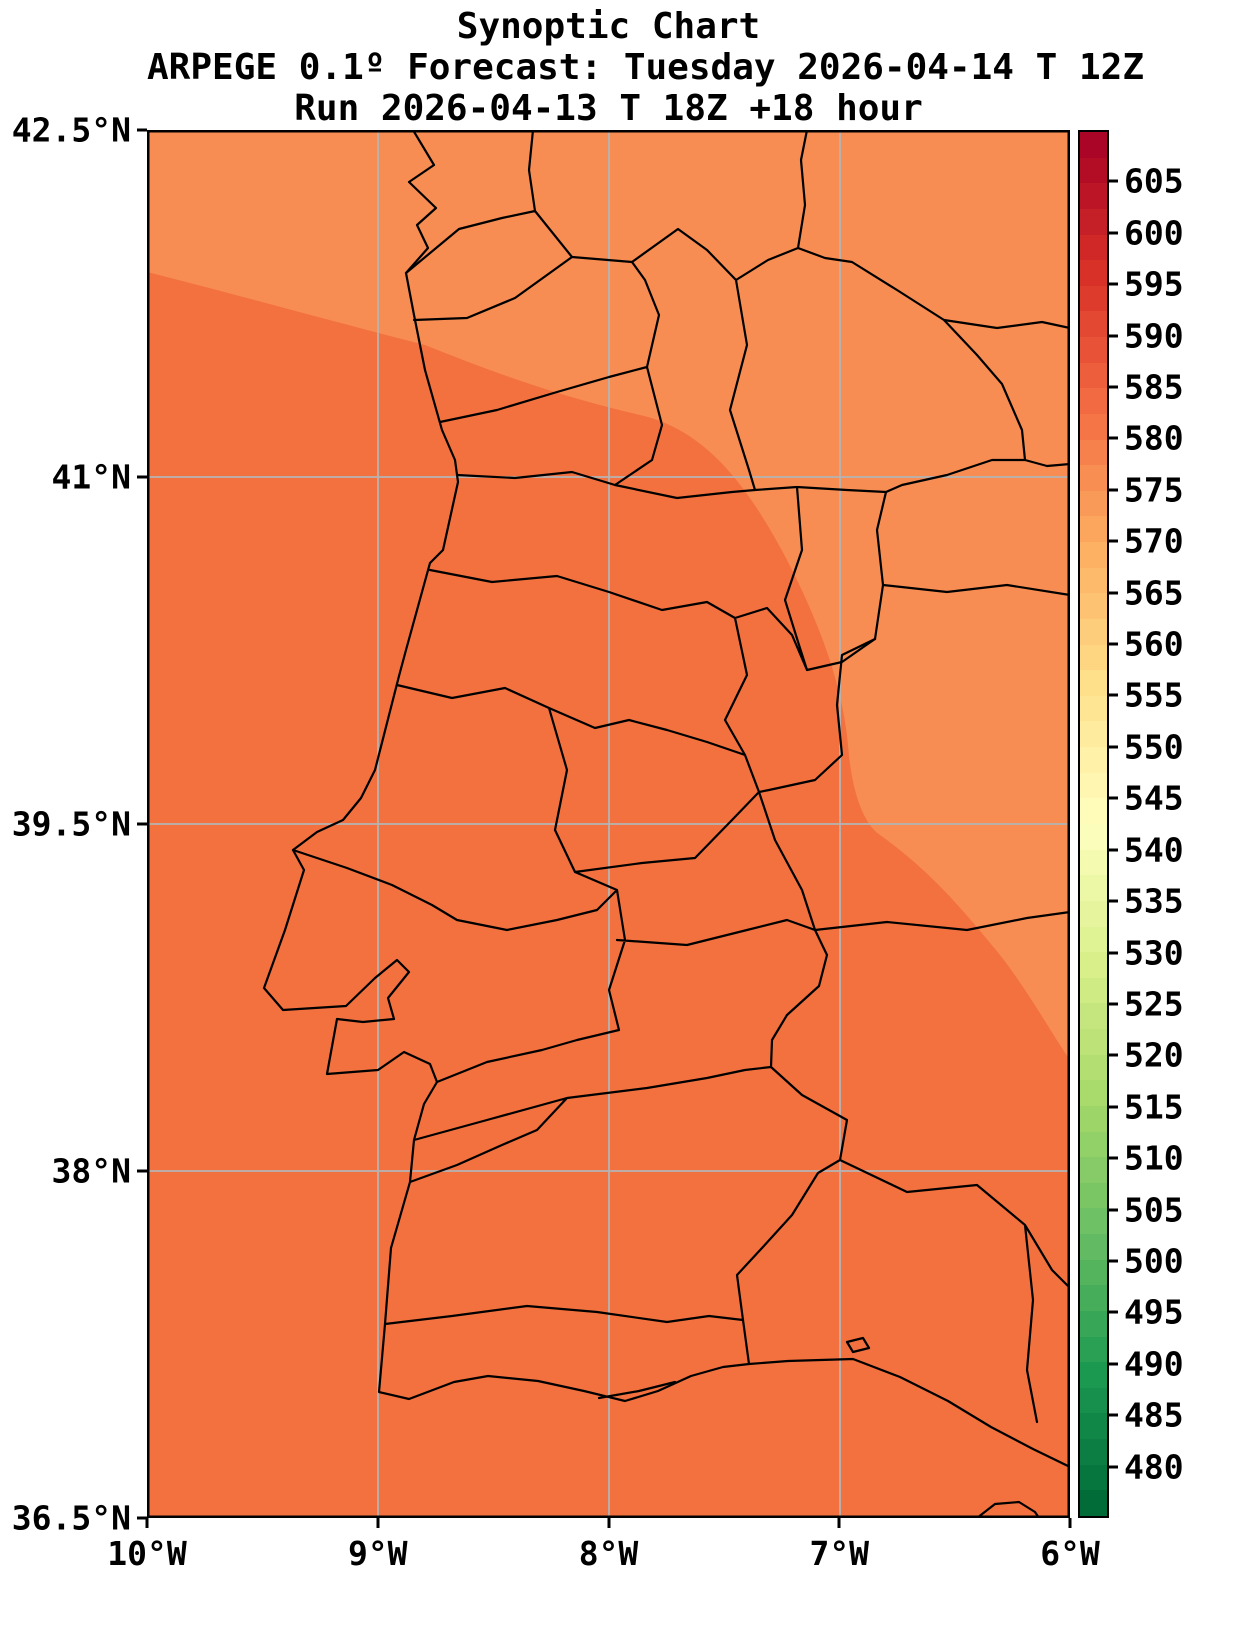 The height and width of the screenshot is (1646, 1259). Describe the element at coordinates (1154, 850) in the screenshot. I see `colorbar-tick-label: 540` at that location.